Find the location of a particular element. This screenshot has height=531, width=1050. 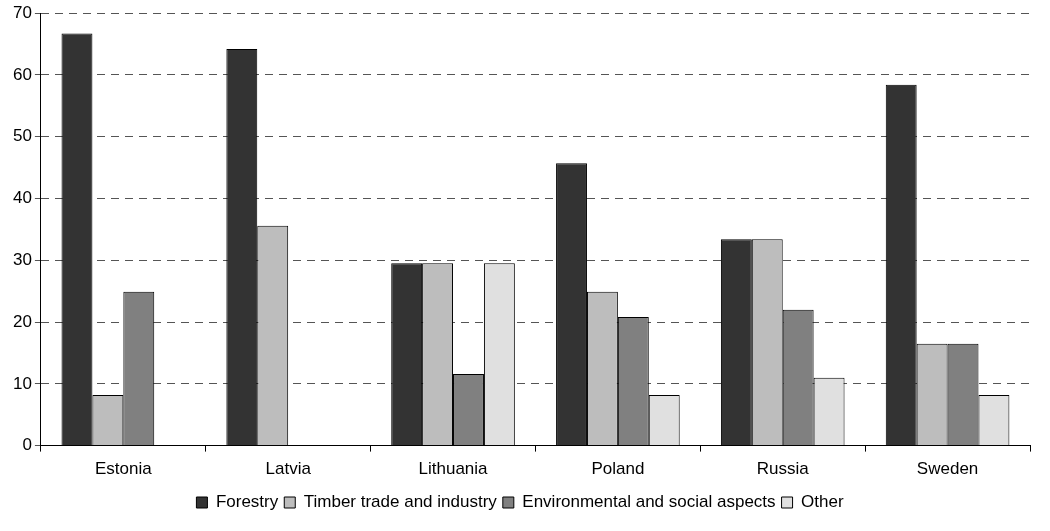

x-tick-label: Lithuania is located at coordinates (453, 469).